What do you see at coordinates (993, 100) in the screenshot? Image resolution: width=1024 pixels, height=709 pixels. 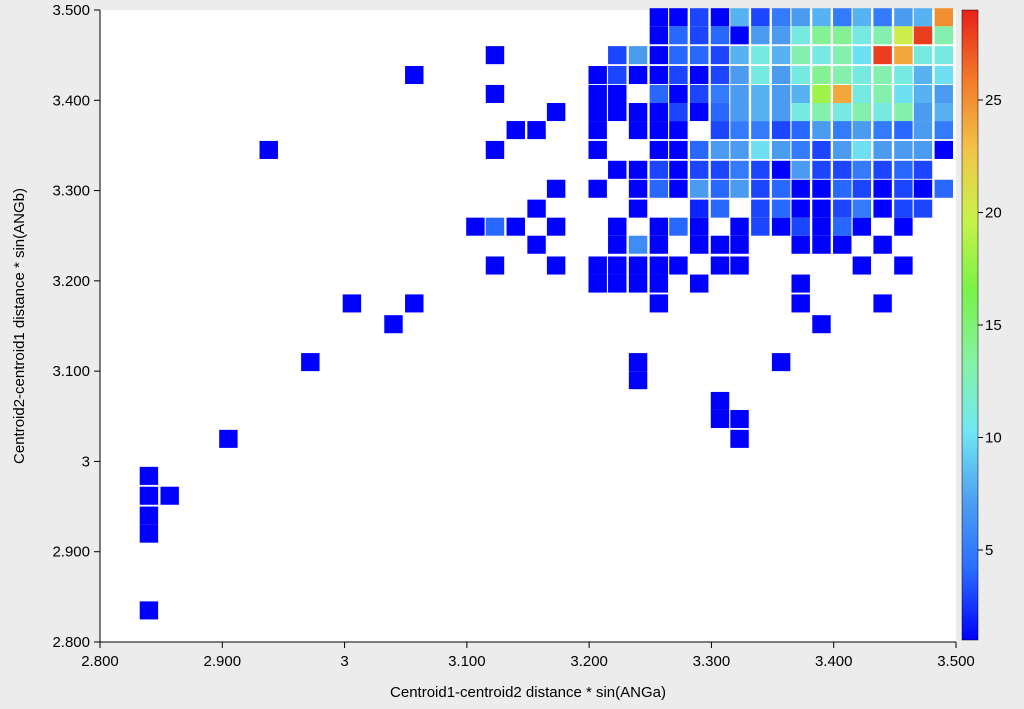 I see `colorbar-tick-label: 25` at bounding box center [993, 100].